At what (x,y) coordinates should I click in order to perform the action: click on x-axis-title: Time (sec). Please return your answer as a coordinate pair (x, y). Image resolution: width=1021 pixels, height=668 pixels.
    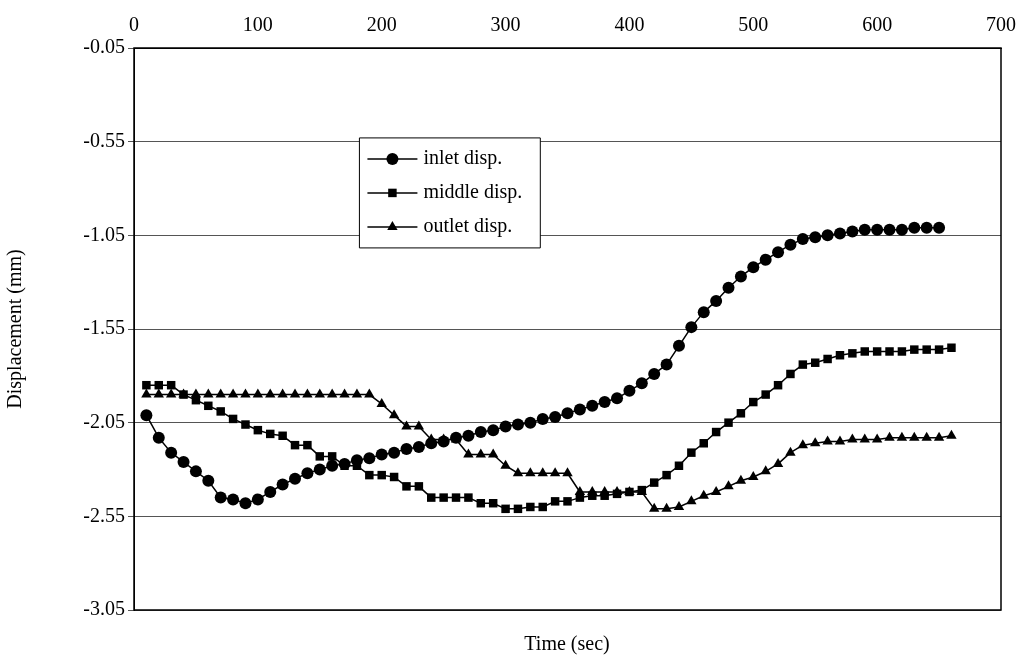
    Looking at the image, I should click on (567, 643).